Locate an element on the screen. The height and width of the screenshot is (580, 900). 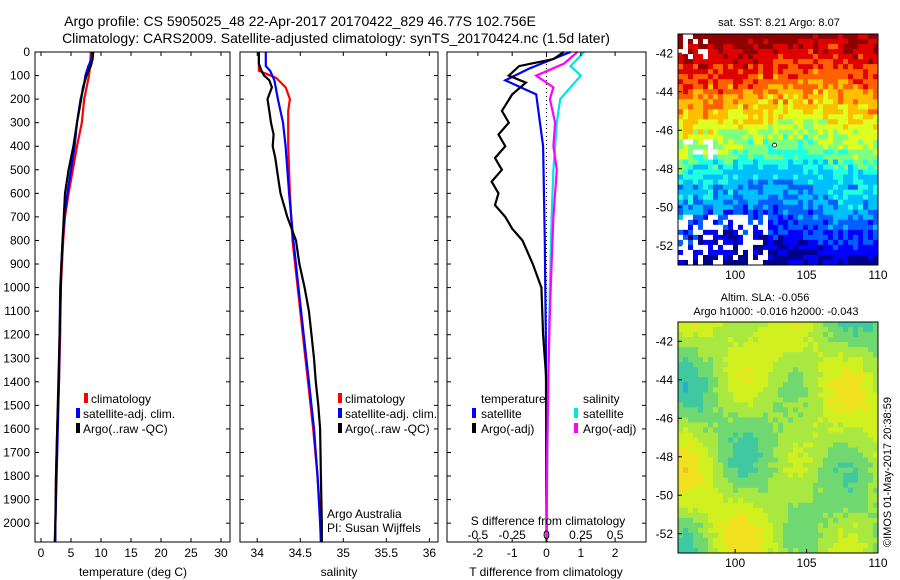
sst-y-tick-label: -52 is located at coordinates (665, 246).